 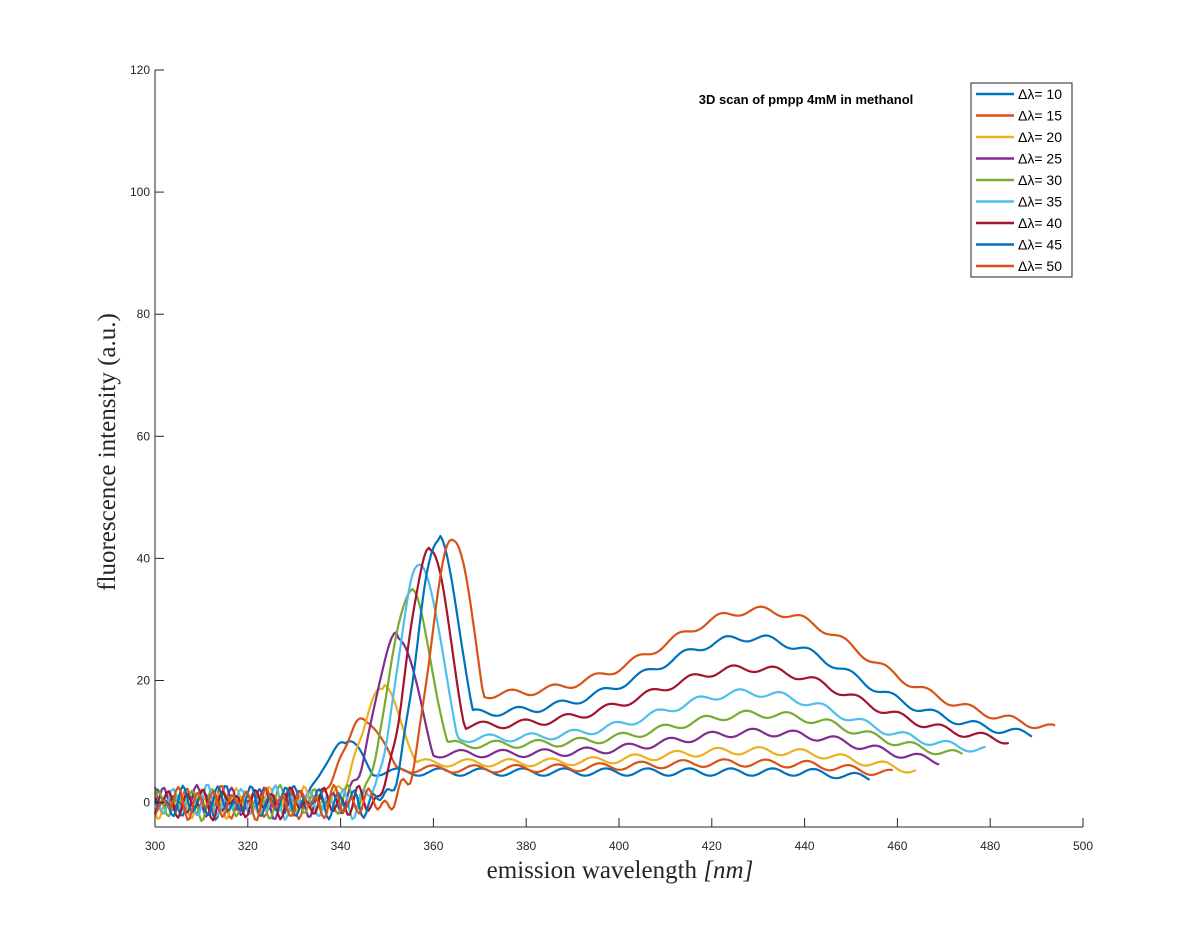 What do you see at coordinates (1040, 94) in the screenshot?
I see `legend-label: Δλ= 10` at bounding box center [1040, 94].